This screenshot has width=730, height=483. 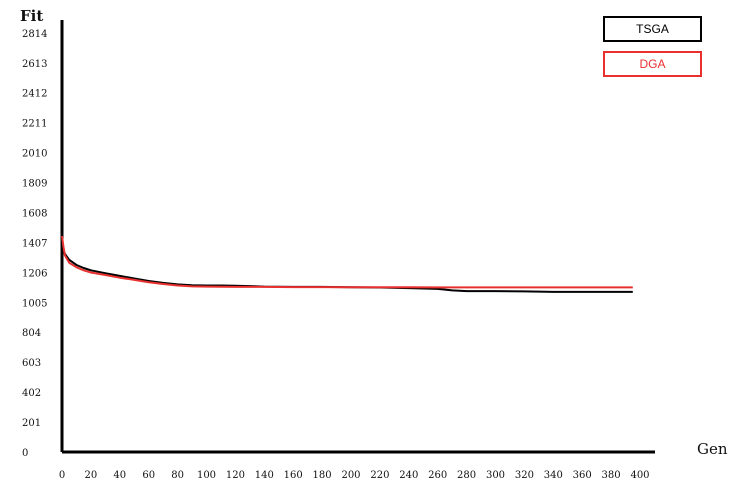 I want to click on y-tick-label: 2613, so click(x=34, y=64).